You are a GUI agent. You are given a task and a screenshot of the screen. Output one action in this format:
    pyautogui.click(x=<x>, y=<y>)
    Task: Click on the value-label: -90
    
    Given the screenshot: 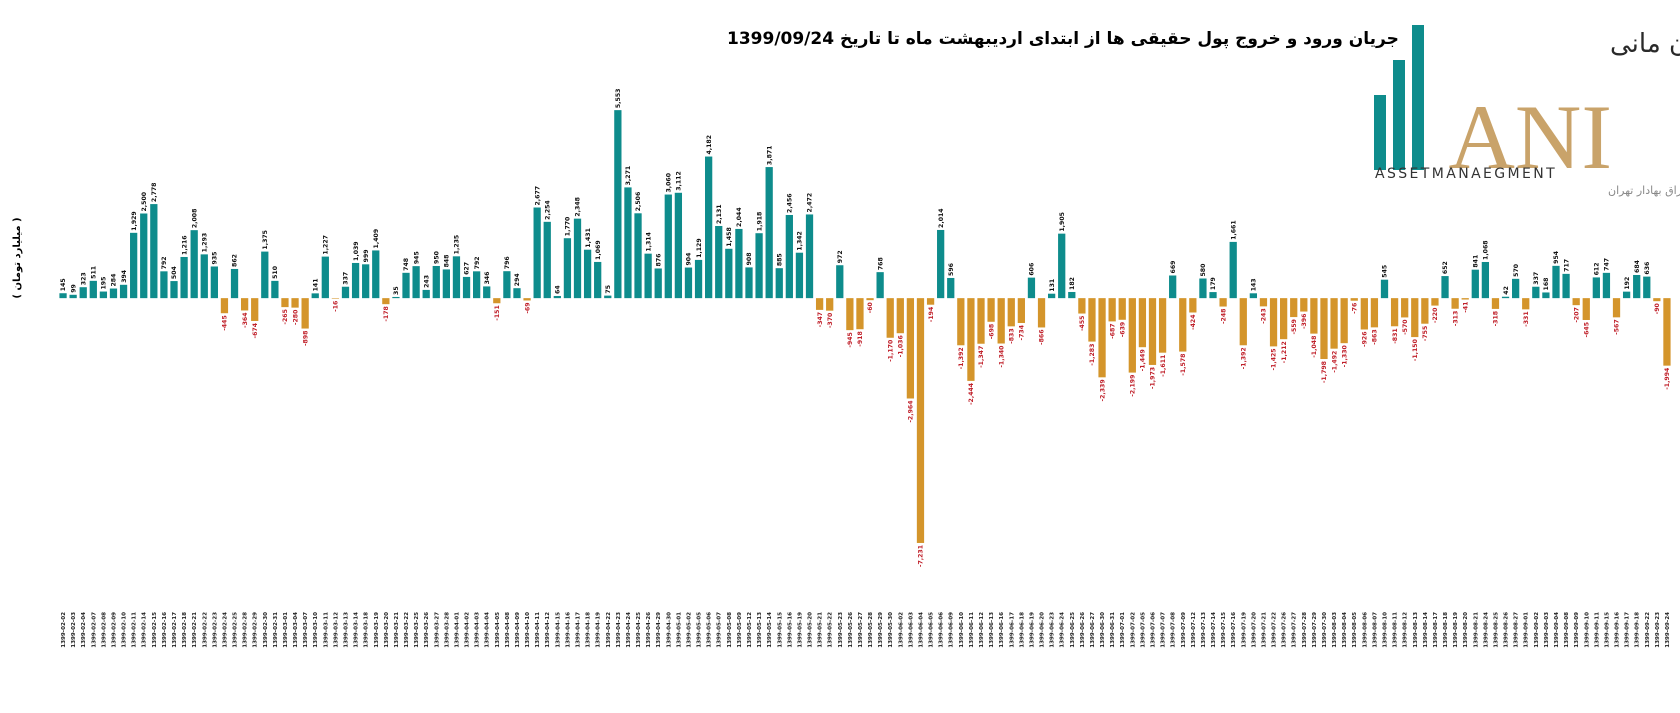 What is the action you would take?
    pyautogui.click(x=1657, y=309)
    